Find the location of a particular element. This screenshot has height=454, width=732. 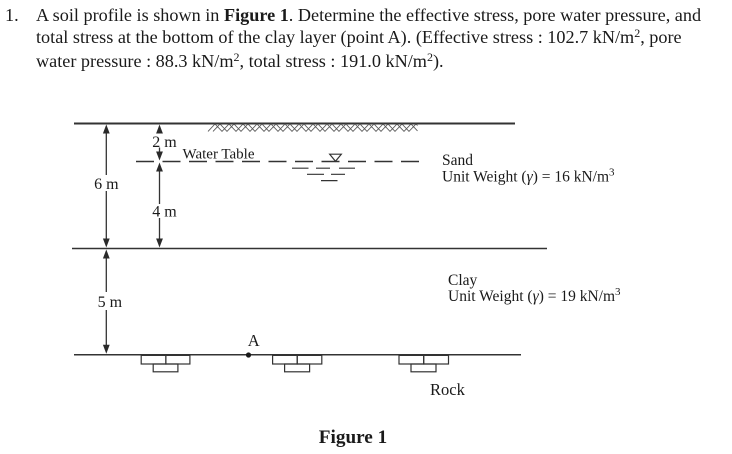

svg-text: Water Table is located at coordinates (219, 155).